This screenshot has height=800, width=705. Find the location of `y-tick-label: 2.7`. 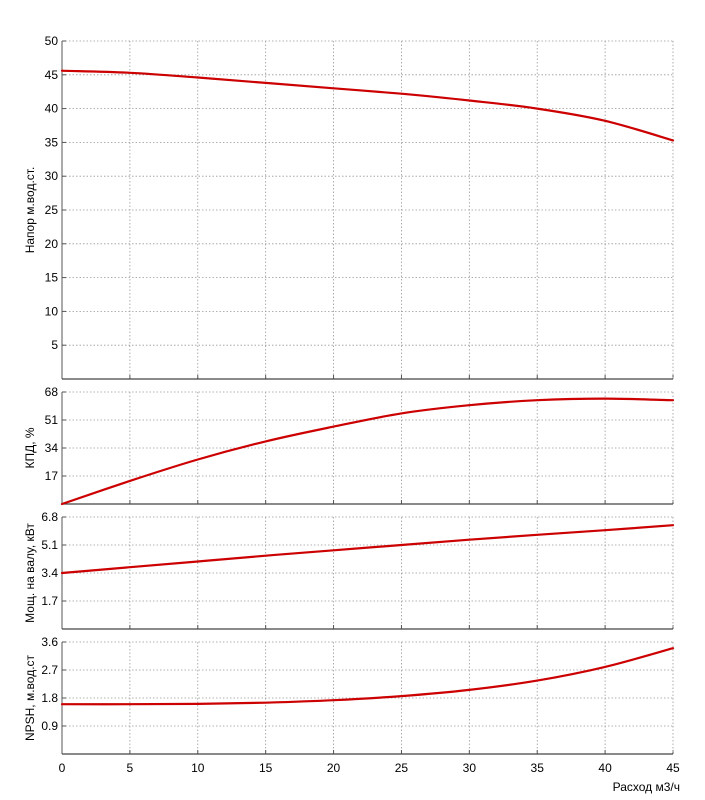

y-tick-label: 2.7 is located at coordinates (49, 670).